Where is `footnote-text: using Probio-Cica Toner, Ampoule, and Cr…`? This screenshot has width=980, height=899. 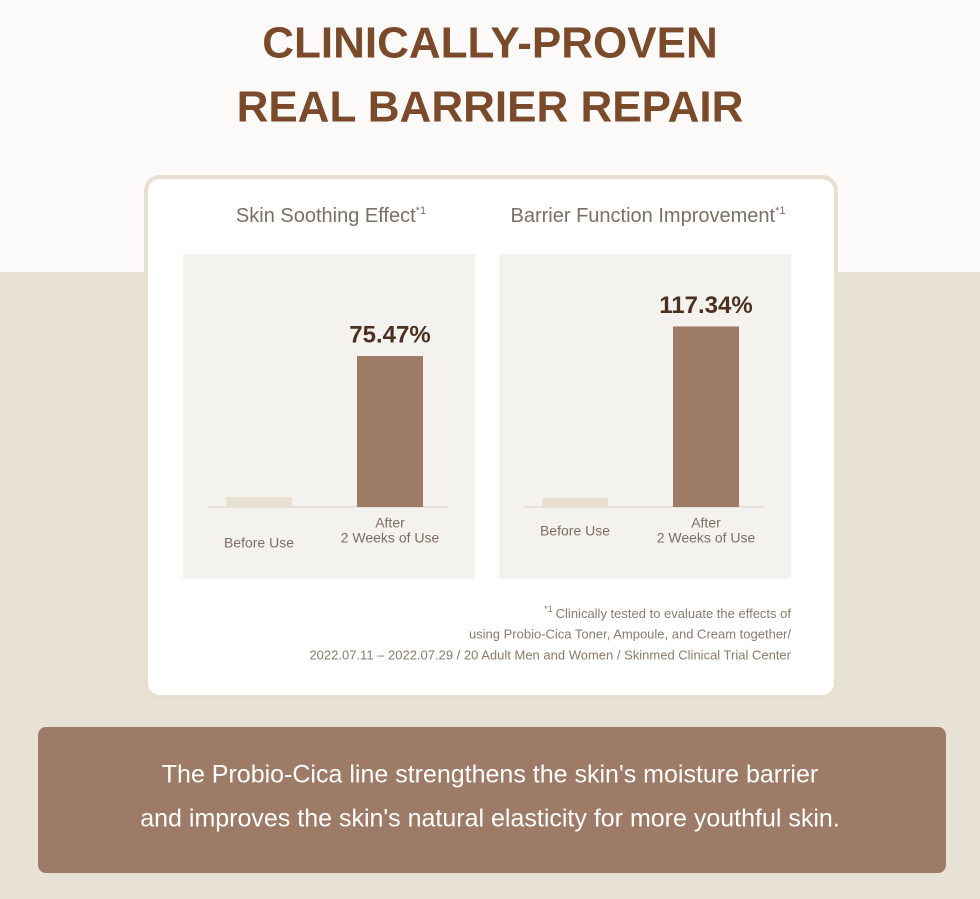
footnote-text: using Probio-Cica Toner, Ampoule, and Cr… is located at coordinates (630, 633).